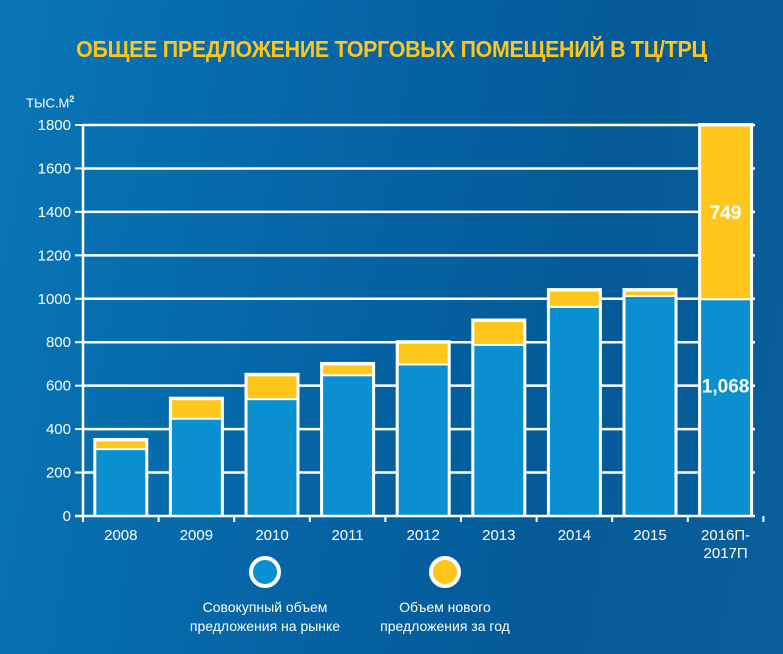 The width and height of the screenshot is (783, 654). Describe the element at coordinates (60, 321) in the screenshot. I see `y-axis-ticks: 0 200 400 600 800 1000 1200 1400 1600 1800` at that location.